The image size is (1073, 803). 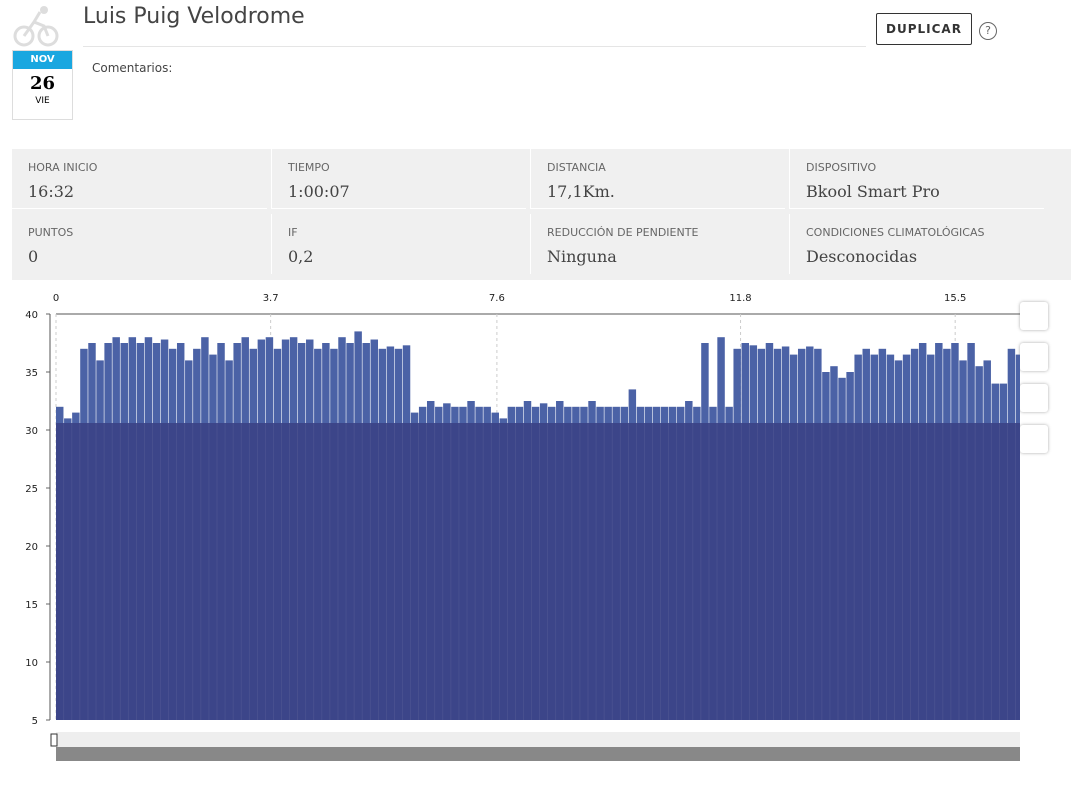 What do you see at coordinates (31, 373) in the screenshot?
I see `y-tick-label: 35` at bounding box center [31, 373].